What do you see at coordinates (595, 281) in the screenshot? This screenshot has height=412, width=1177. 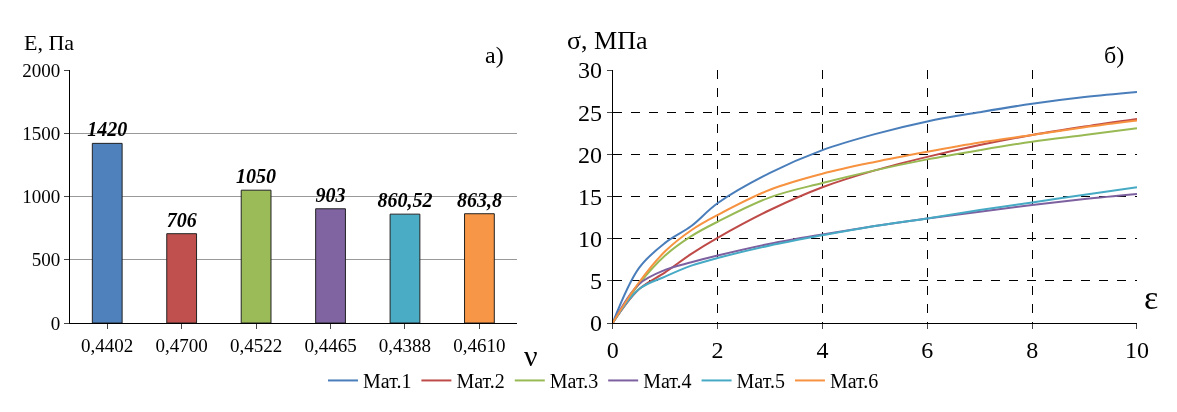 I see `y-tick-label: 5` at bounding box center [595, 281].